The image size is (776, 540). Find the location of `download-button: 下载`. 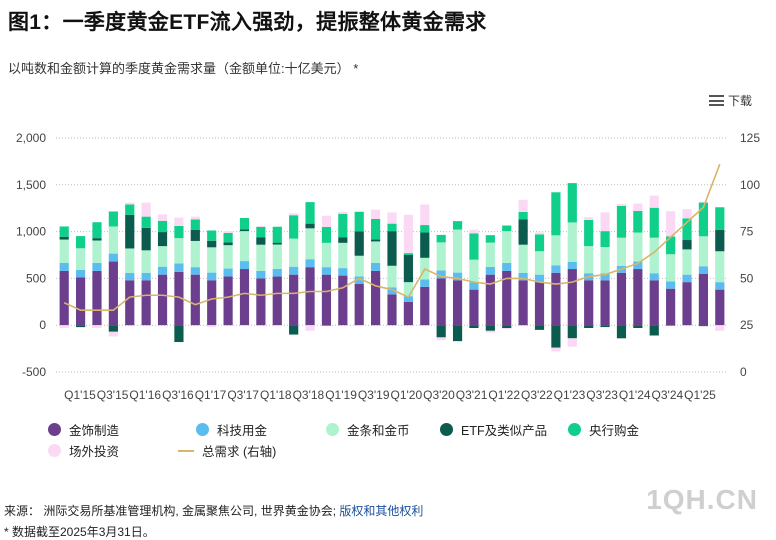

download-button: 下载 is located at coordinates (730, 100).